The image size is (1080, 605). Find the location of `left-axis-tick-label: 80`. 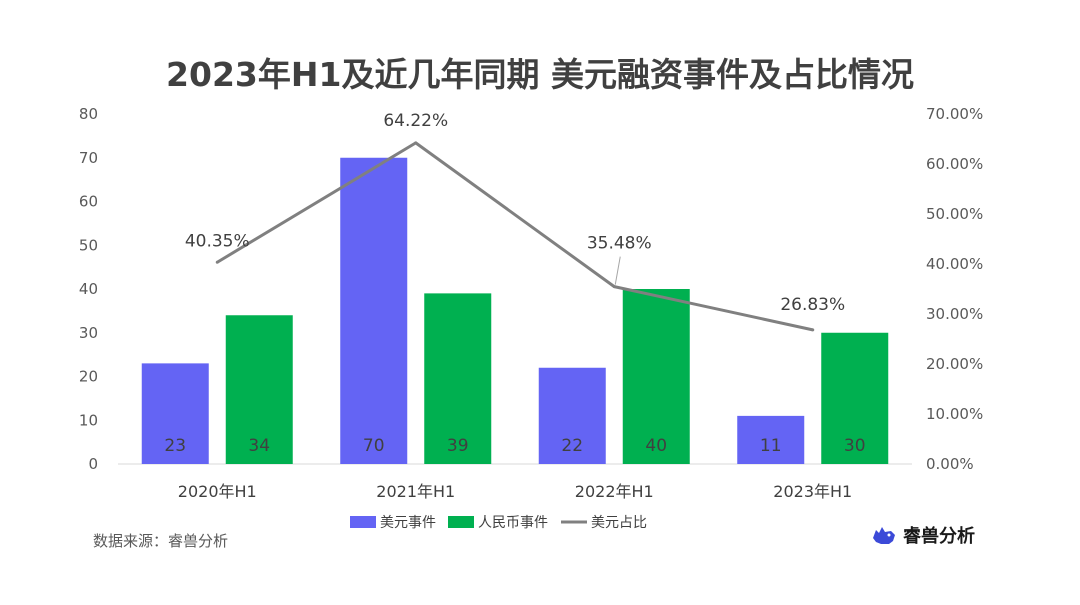

left-axis-tick-label: 80 is located at coordinates (88, 114).